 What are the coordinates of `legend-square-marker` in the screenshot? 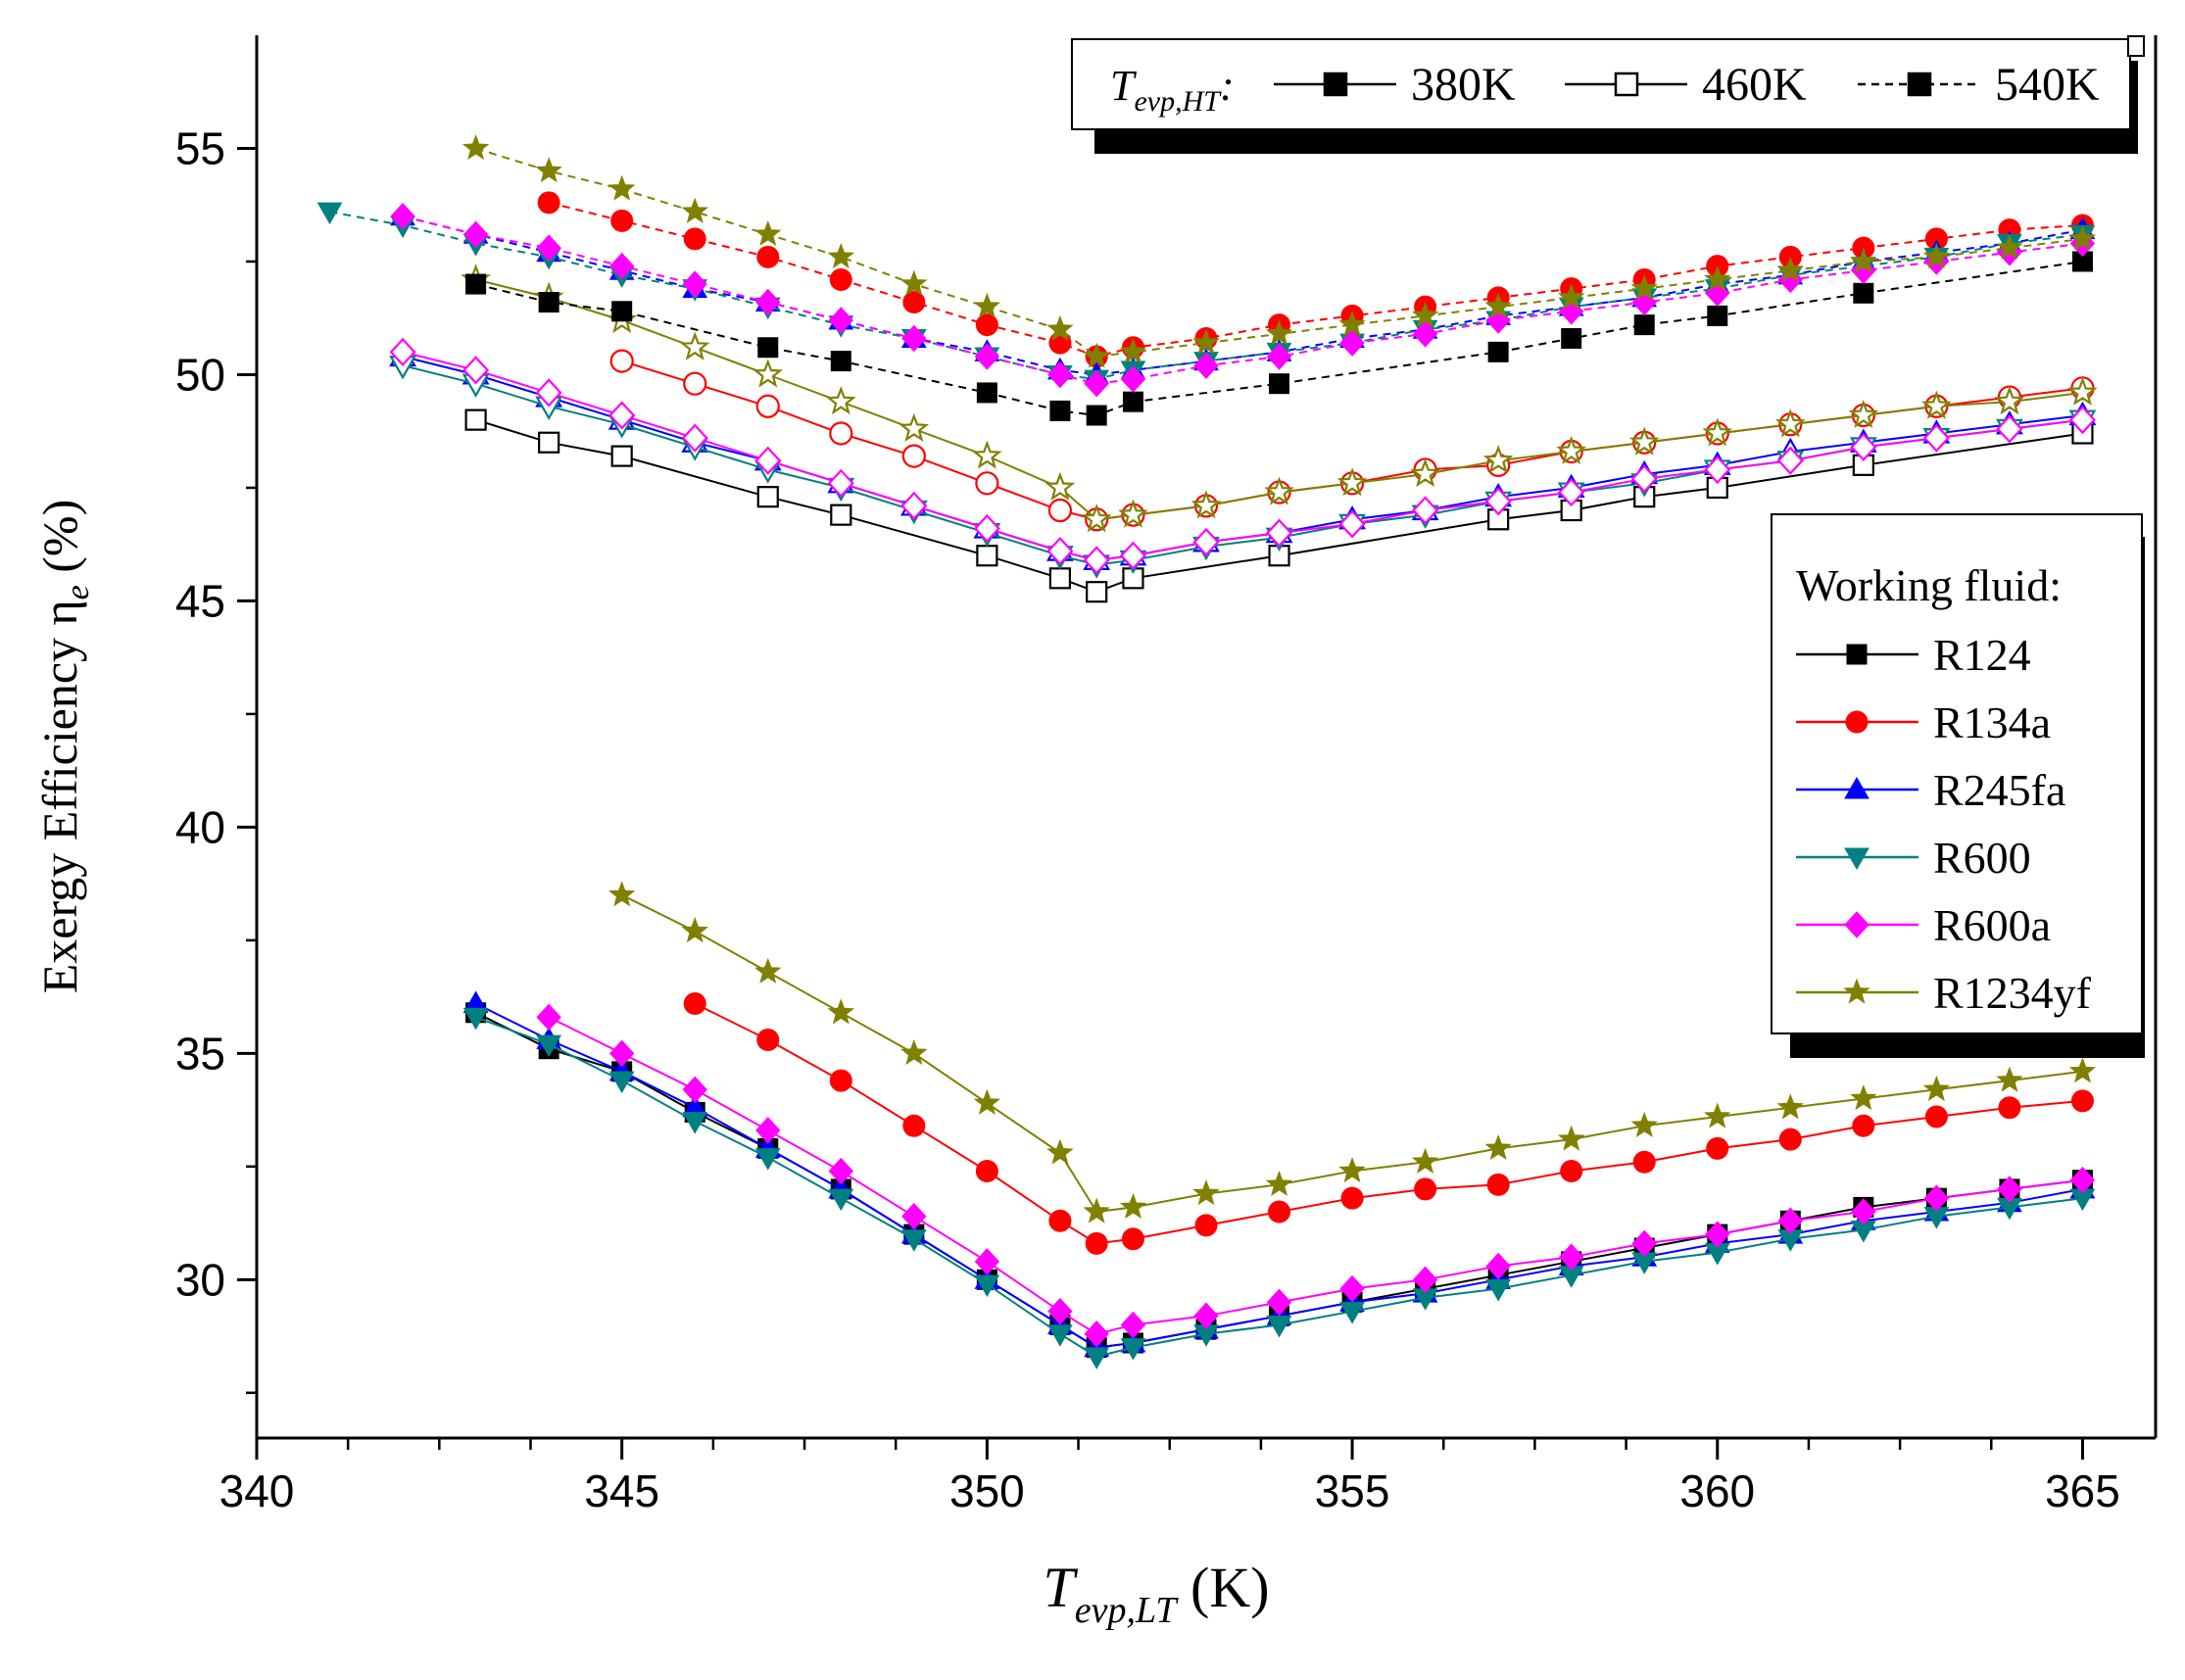 It's located at (1336, 84).